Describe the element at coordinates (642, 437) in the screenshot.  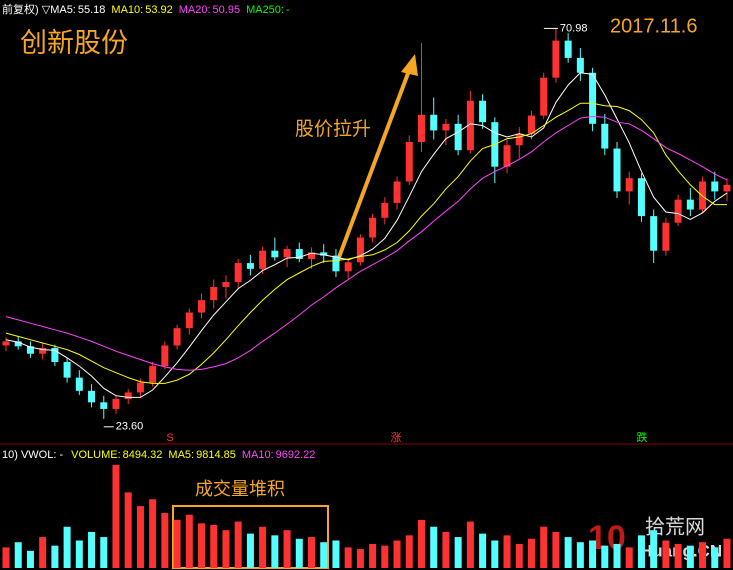
I see `signal-marker: 跌` at that location.